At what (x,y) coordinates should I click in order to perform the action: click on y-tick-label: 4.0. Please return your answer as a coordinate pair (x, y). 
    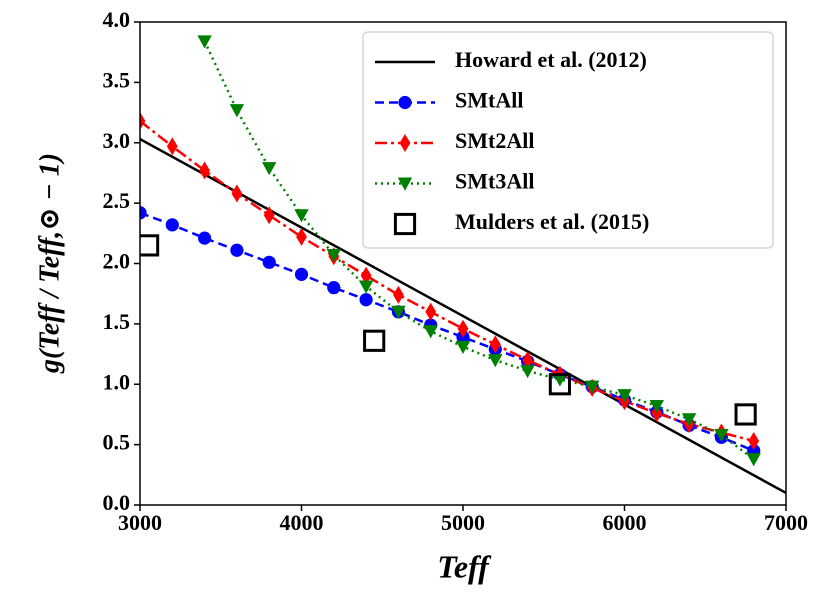
    Looking at the image, I should click on (117, 19).